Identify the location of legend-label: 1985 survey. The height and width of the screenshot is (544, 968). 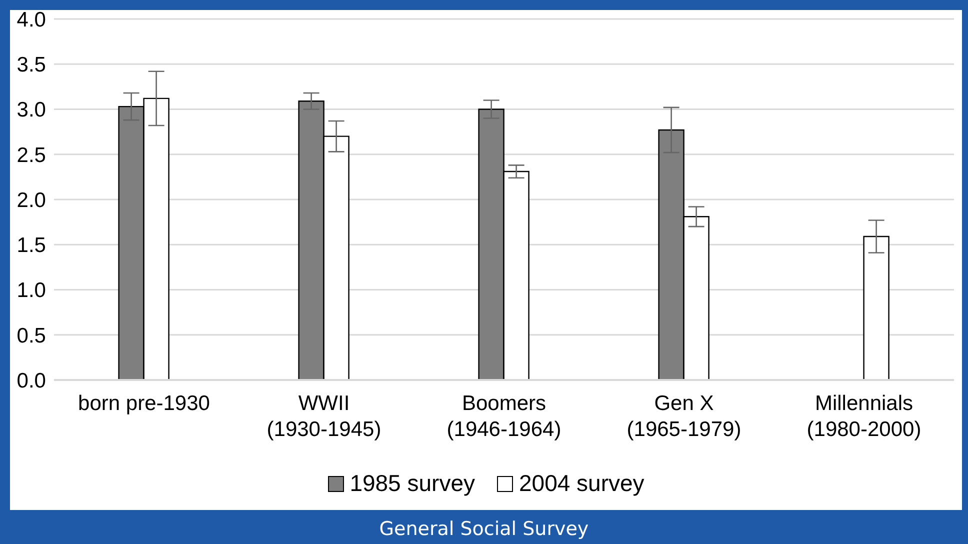
(411, 483).